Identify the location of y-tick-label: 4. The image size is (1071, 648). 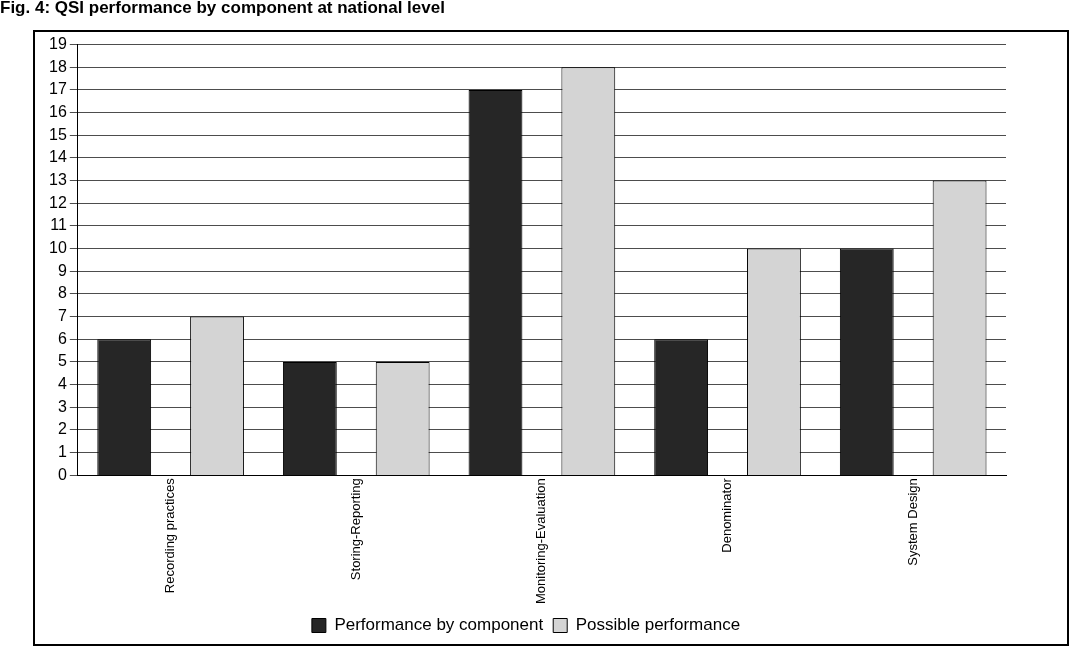
(62, 384).